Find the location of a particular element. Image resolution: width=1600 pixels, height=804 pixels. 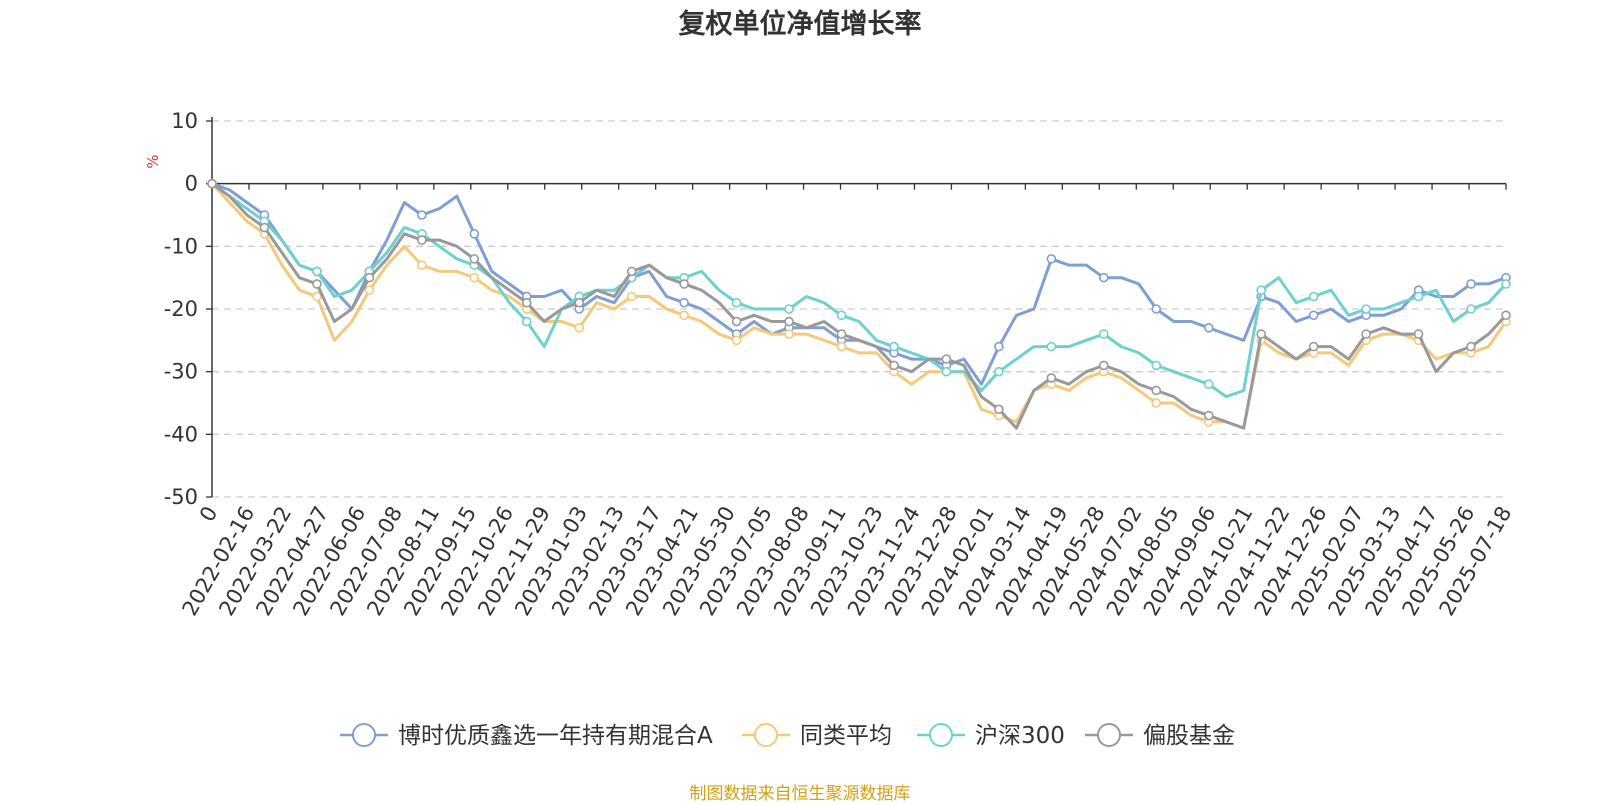

legend-item: 博时优质鑫选一年持有期混合A is located at coordinates (526, 736).